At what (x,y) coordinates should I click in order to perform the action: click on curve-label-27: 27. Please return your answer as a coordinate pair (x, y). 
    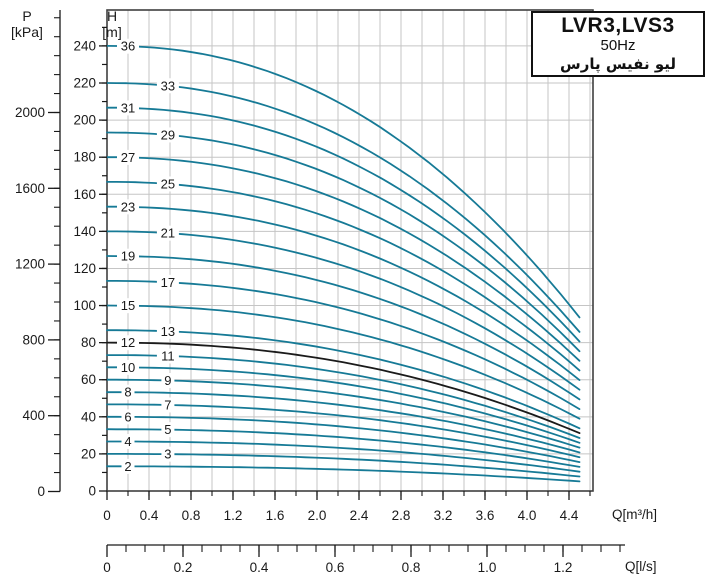
    Looking at the image, I should click on (128, 157).